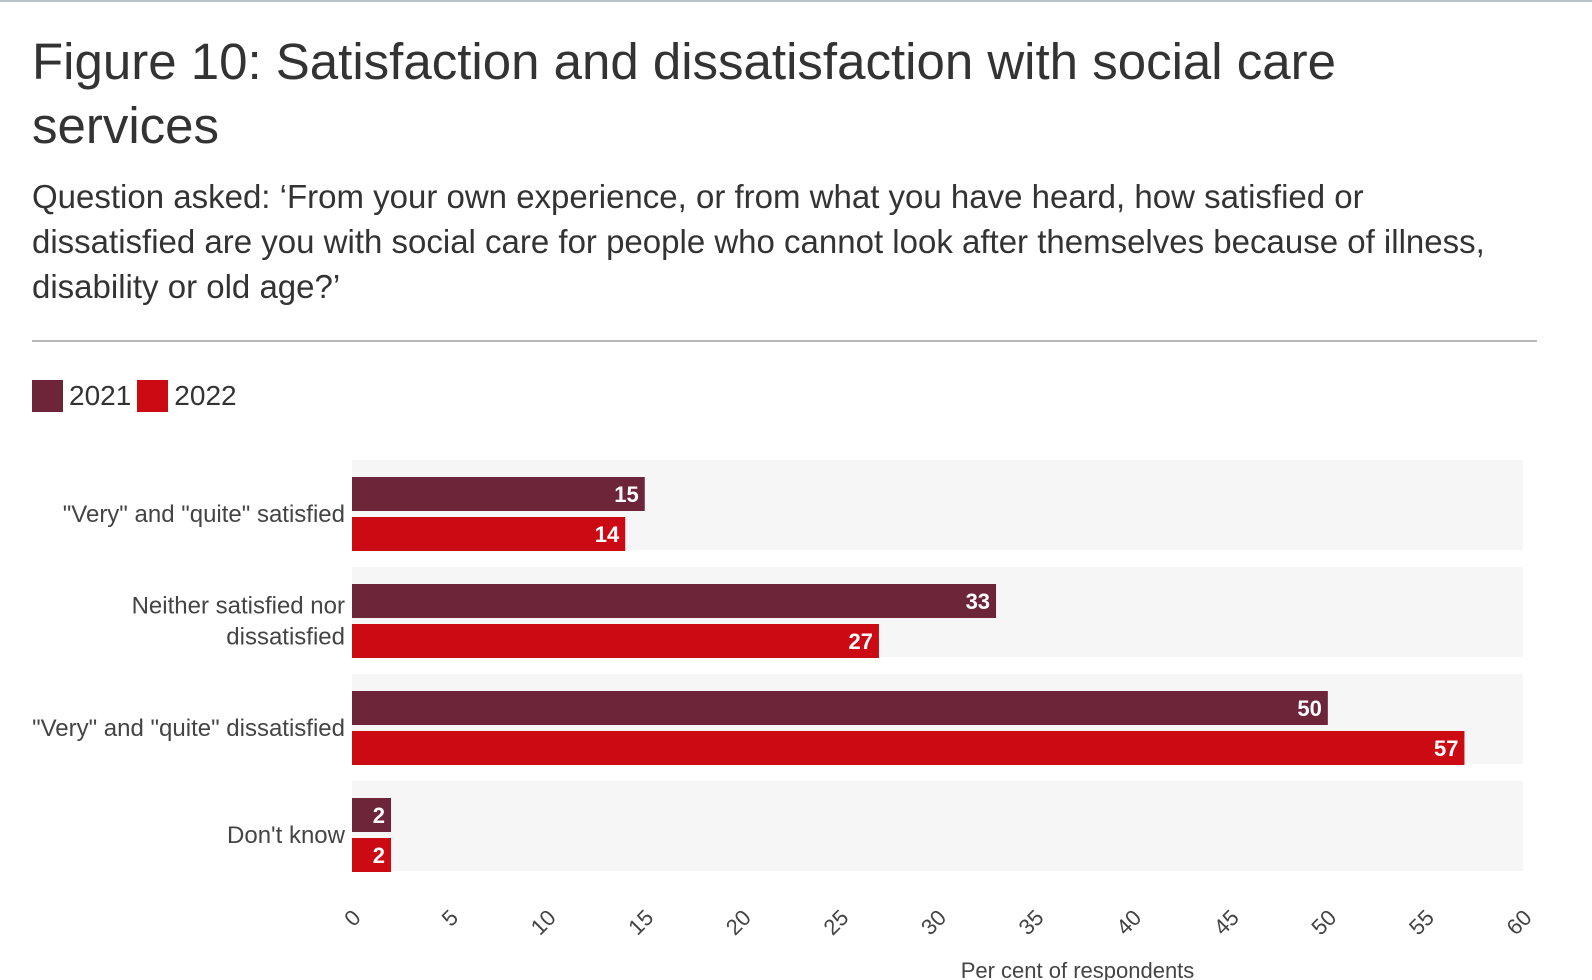 The width and height of the screenshot is (1592, 980). What do you see at coordinates (204, 514) in the screenshot?
I see `category-label: "Very" and "quite" satisfied` at bounding box center [204, 514].